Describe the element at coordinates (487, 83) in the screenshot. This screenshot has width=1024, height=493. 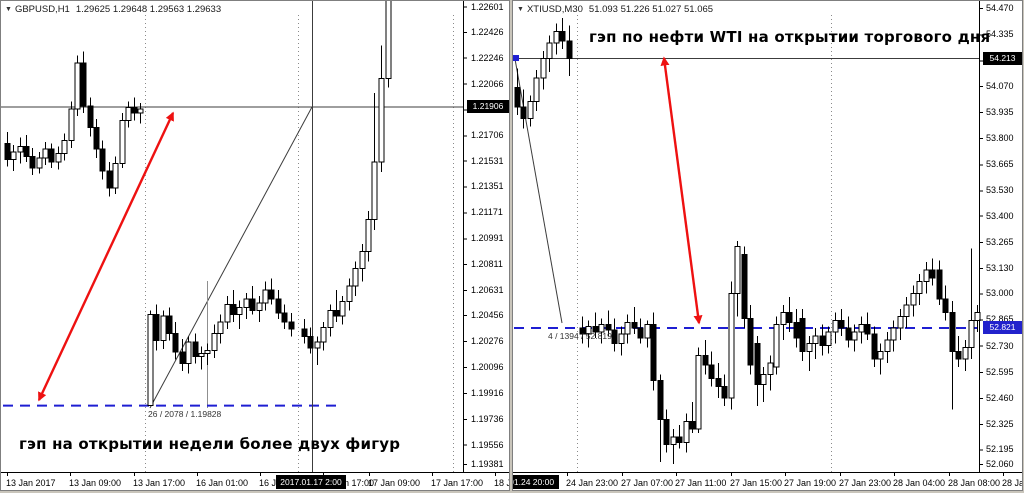
I see `price-axis-label: 1.22066` at that location.